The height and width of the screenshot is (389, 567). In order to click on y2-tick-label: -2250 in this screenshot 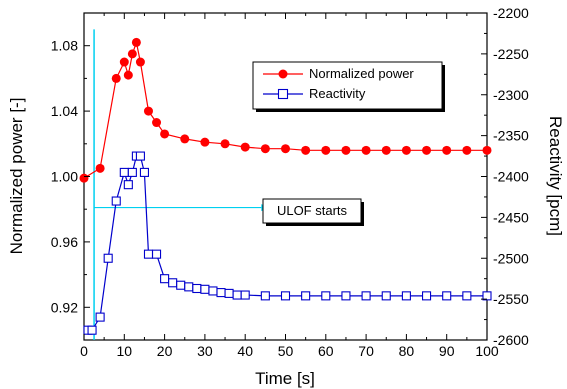, I will do `click(511, 54)`.